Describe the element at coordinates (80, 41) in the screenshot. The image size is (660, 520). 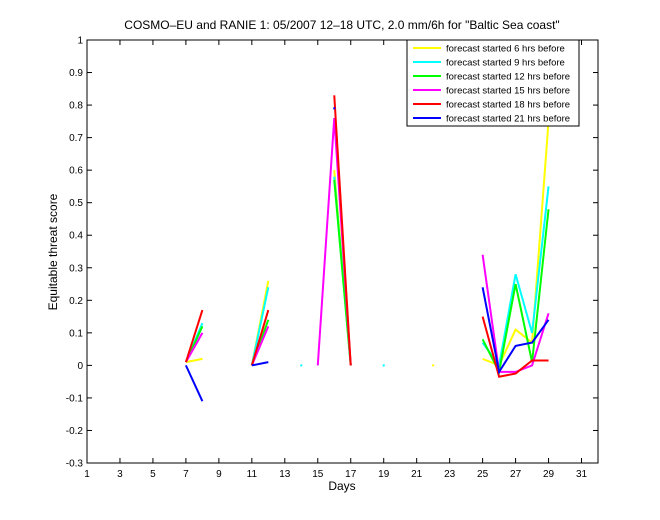
I see `y-tick-label: 1` at that location.